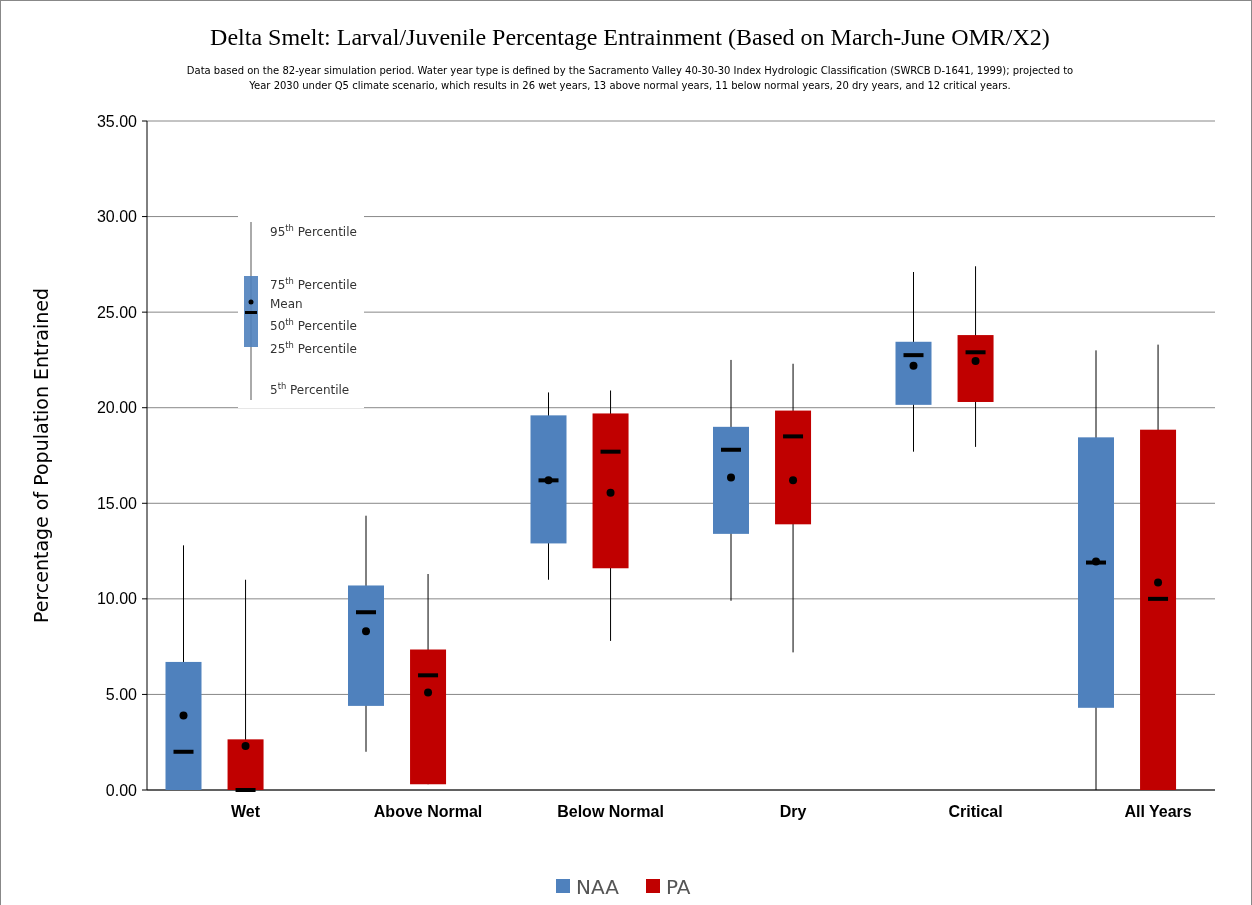 The height and width of the screenshot is (905, 1252). What do you see at coordinates (117, 312) in the screenshot?
I see `y-tick-label: 25.00` at bounding box center [117, 312].